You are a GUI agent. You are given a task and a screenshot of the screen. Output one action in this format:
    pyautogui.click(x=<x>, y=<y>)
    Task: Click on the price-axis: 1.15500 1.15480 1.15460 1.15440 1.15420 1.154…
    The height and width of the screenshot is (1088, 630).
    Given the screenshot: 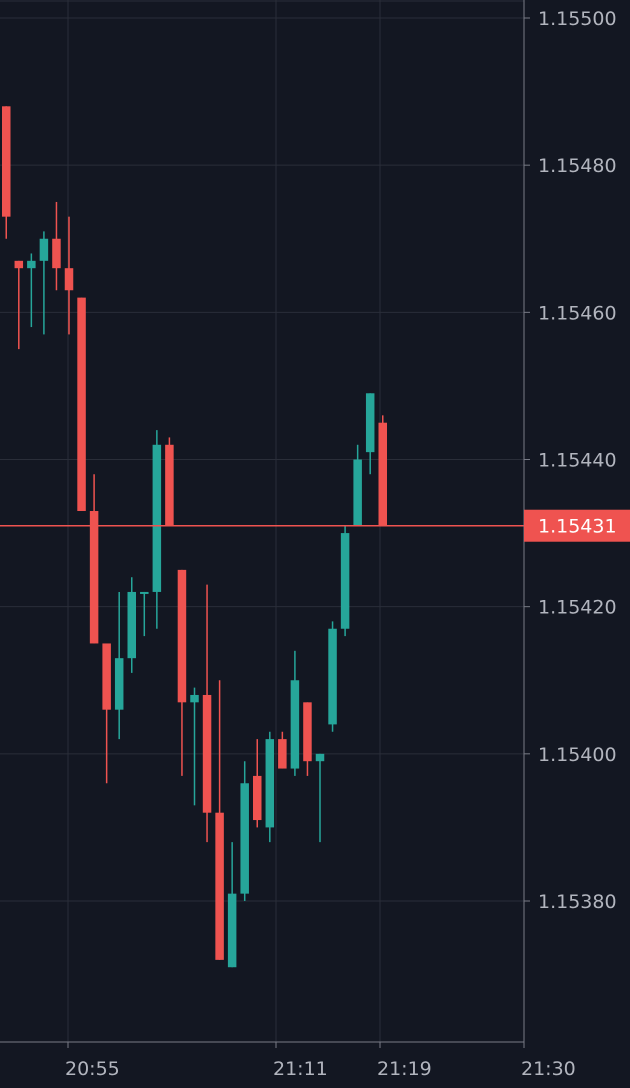 What is the action you would take?
    pyautogui.click(x=570, y=460)
    